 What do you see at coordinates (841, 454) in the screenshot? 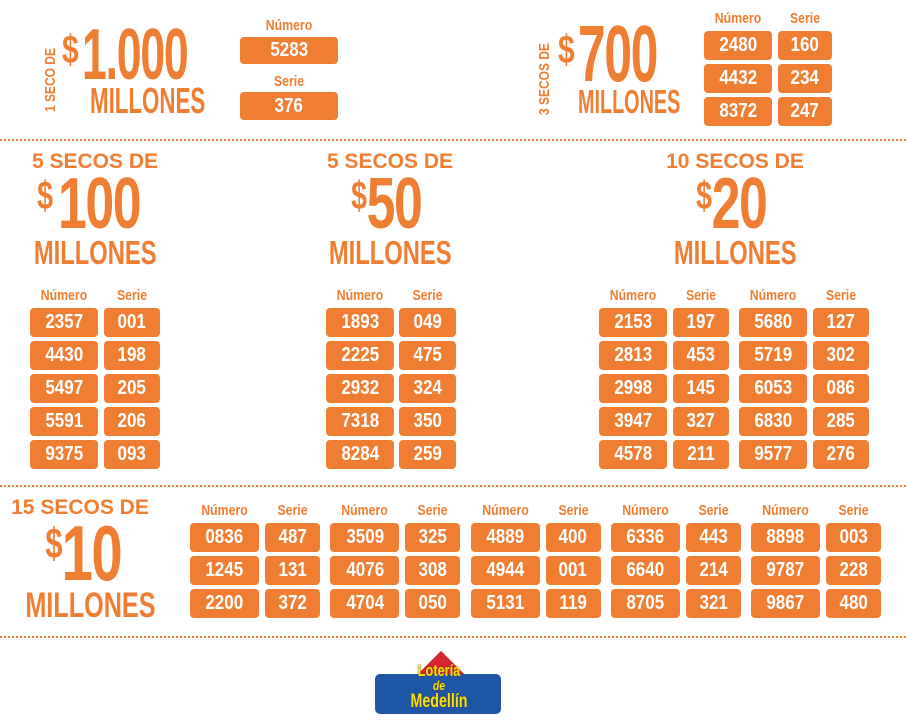
I see `winning-serie: 276` at bounding box center [841, 454].